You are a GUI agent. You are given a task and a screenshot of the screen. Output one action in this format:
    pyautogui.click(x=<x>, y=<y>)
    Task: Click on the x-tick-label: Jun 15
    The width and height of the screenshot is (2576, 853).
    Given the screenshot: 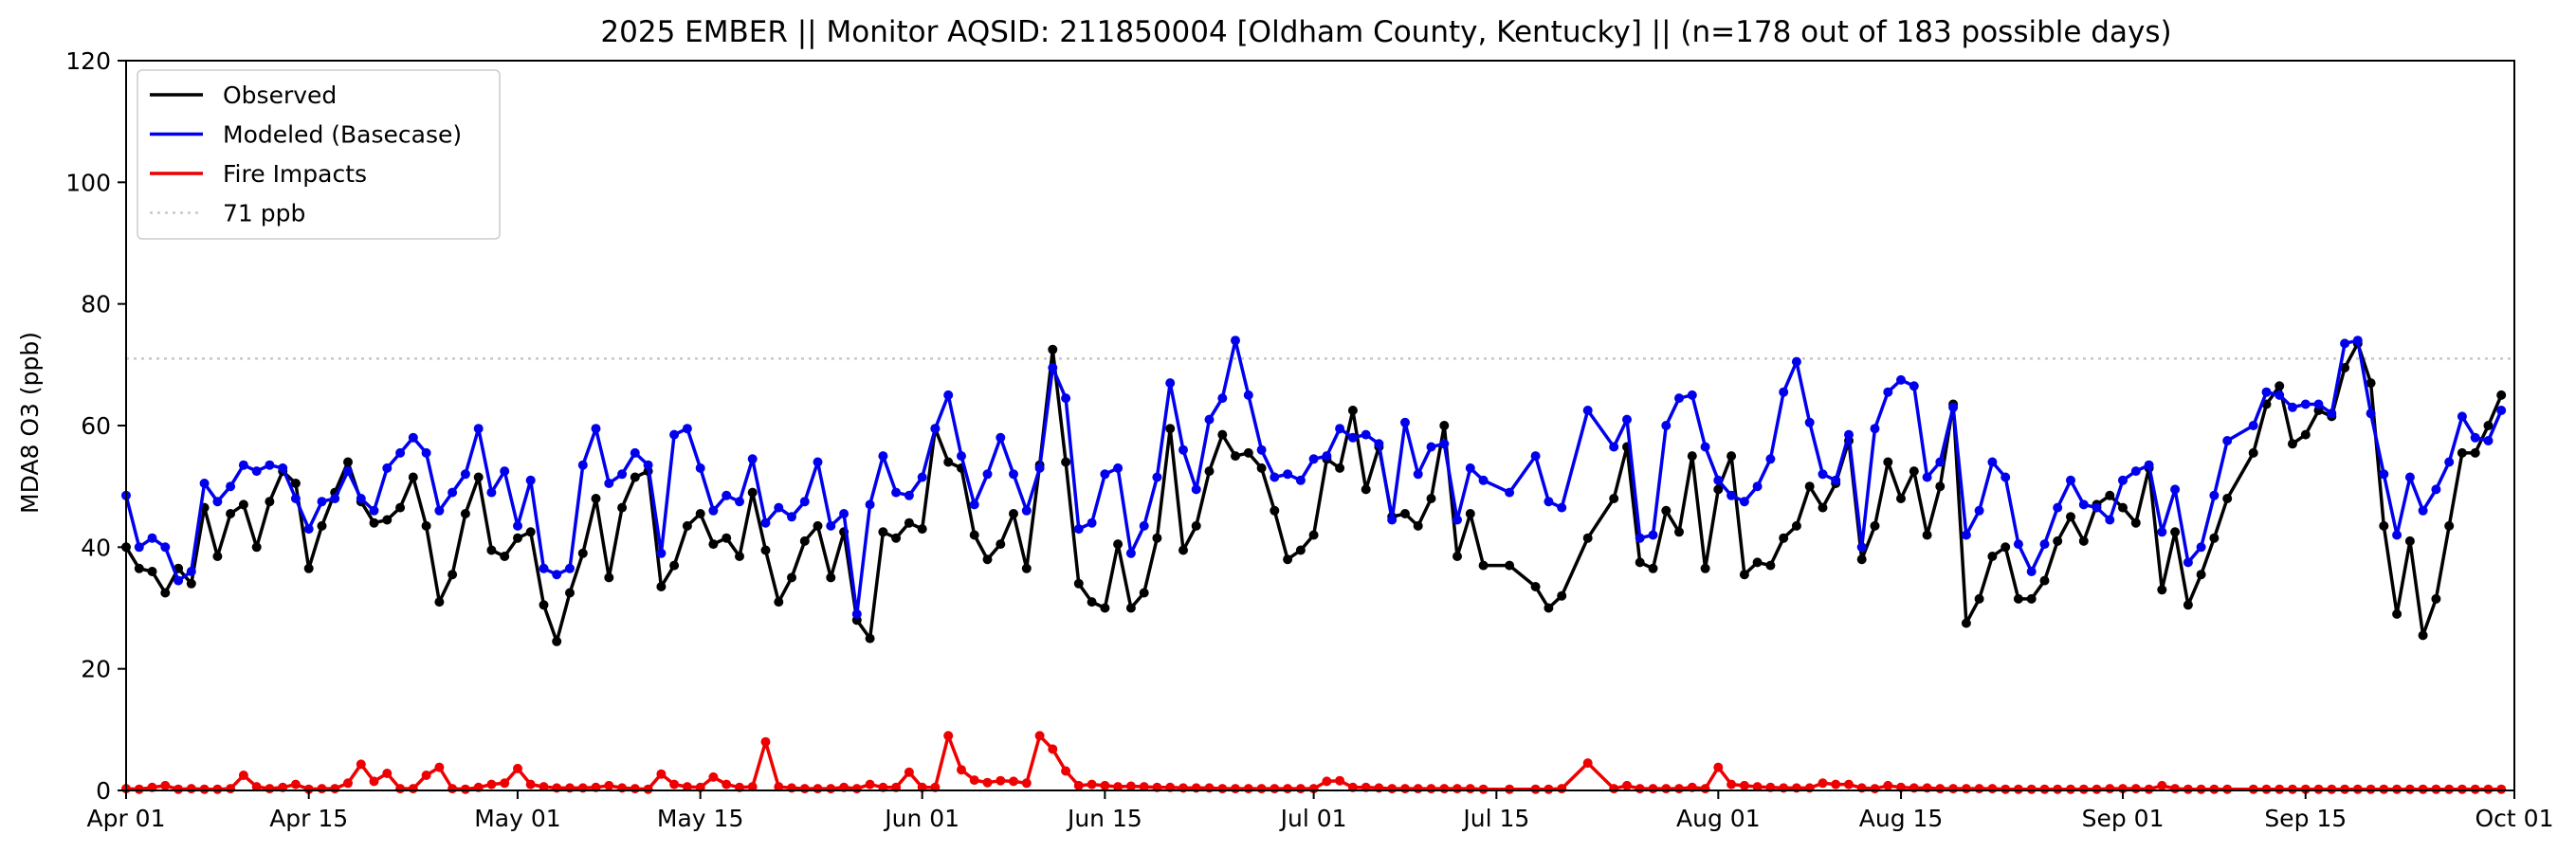 What is the action you would take?
    pyautogui.click(x=1104, y=818)
    